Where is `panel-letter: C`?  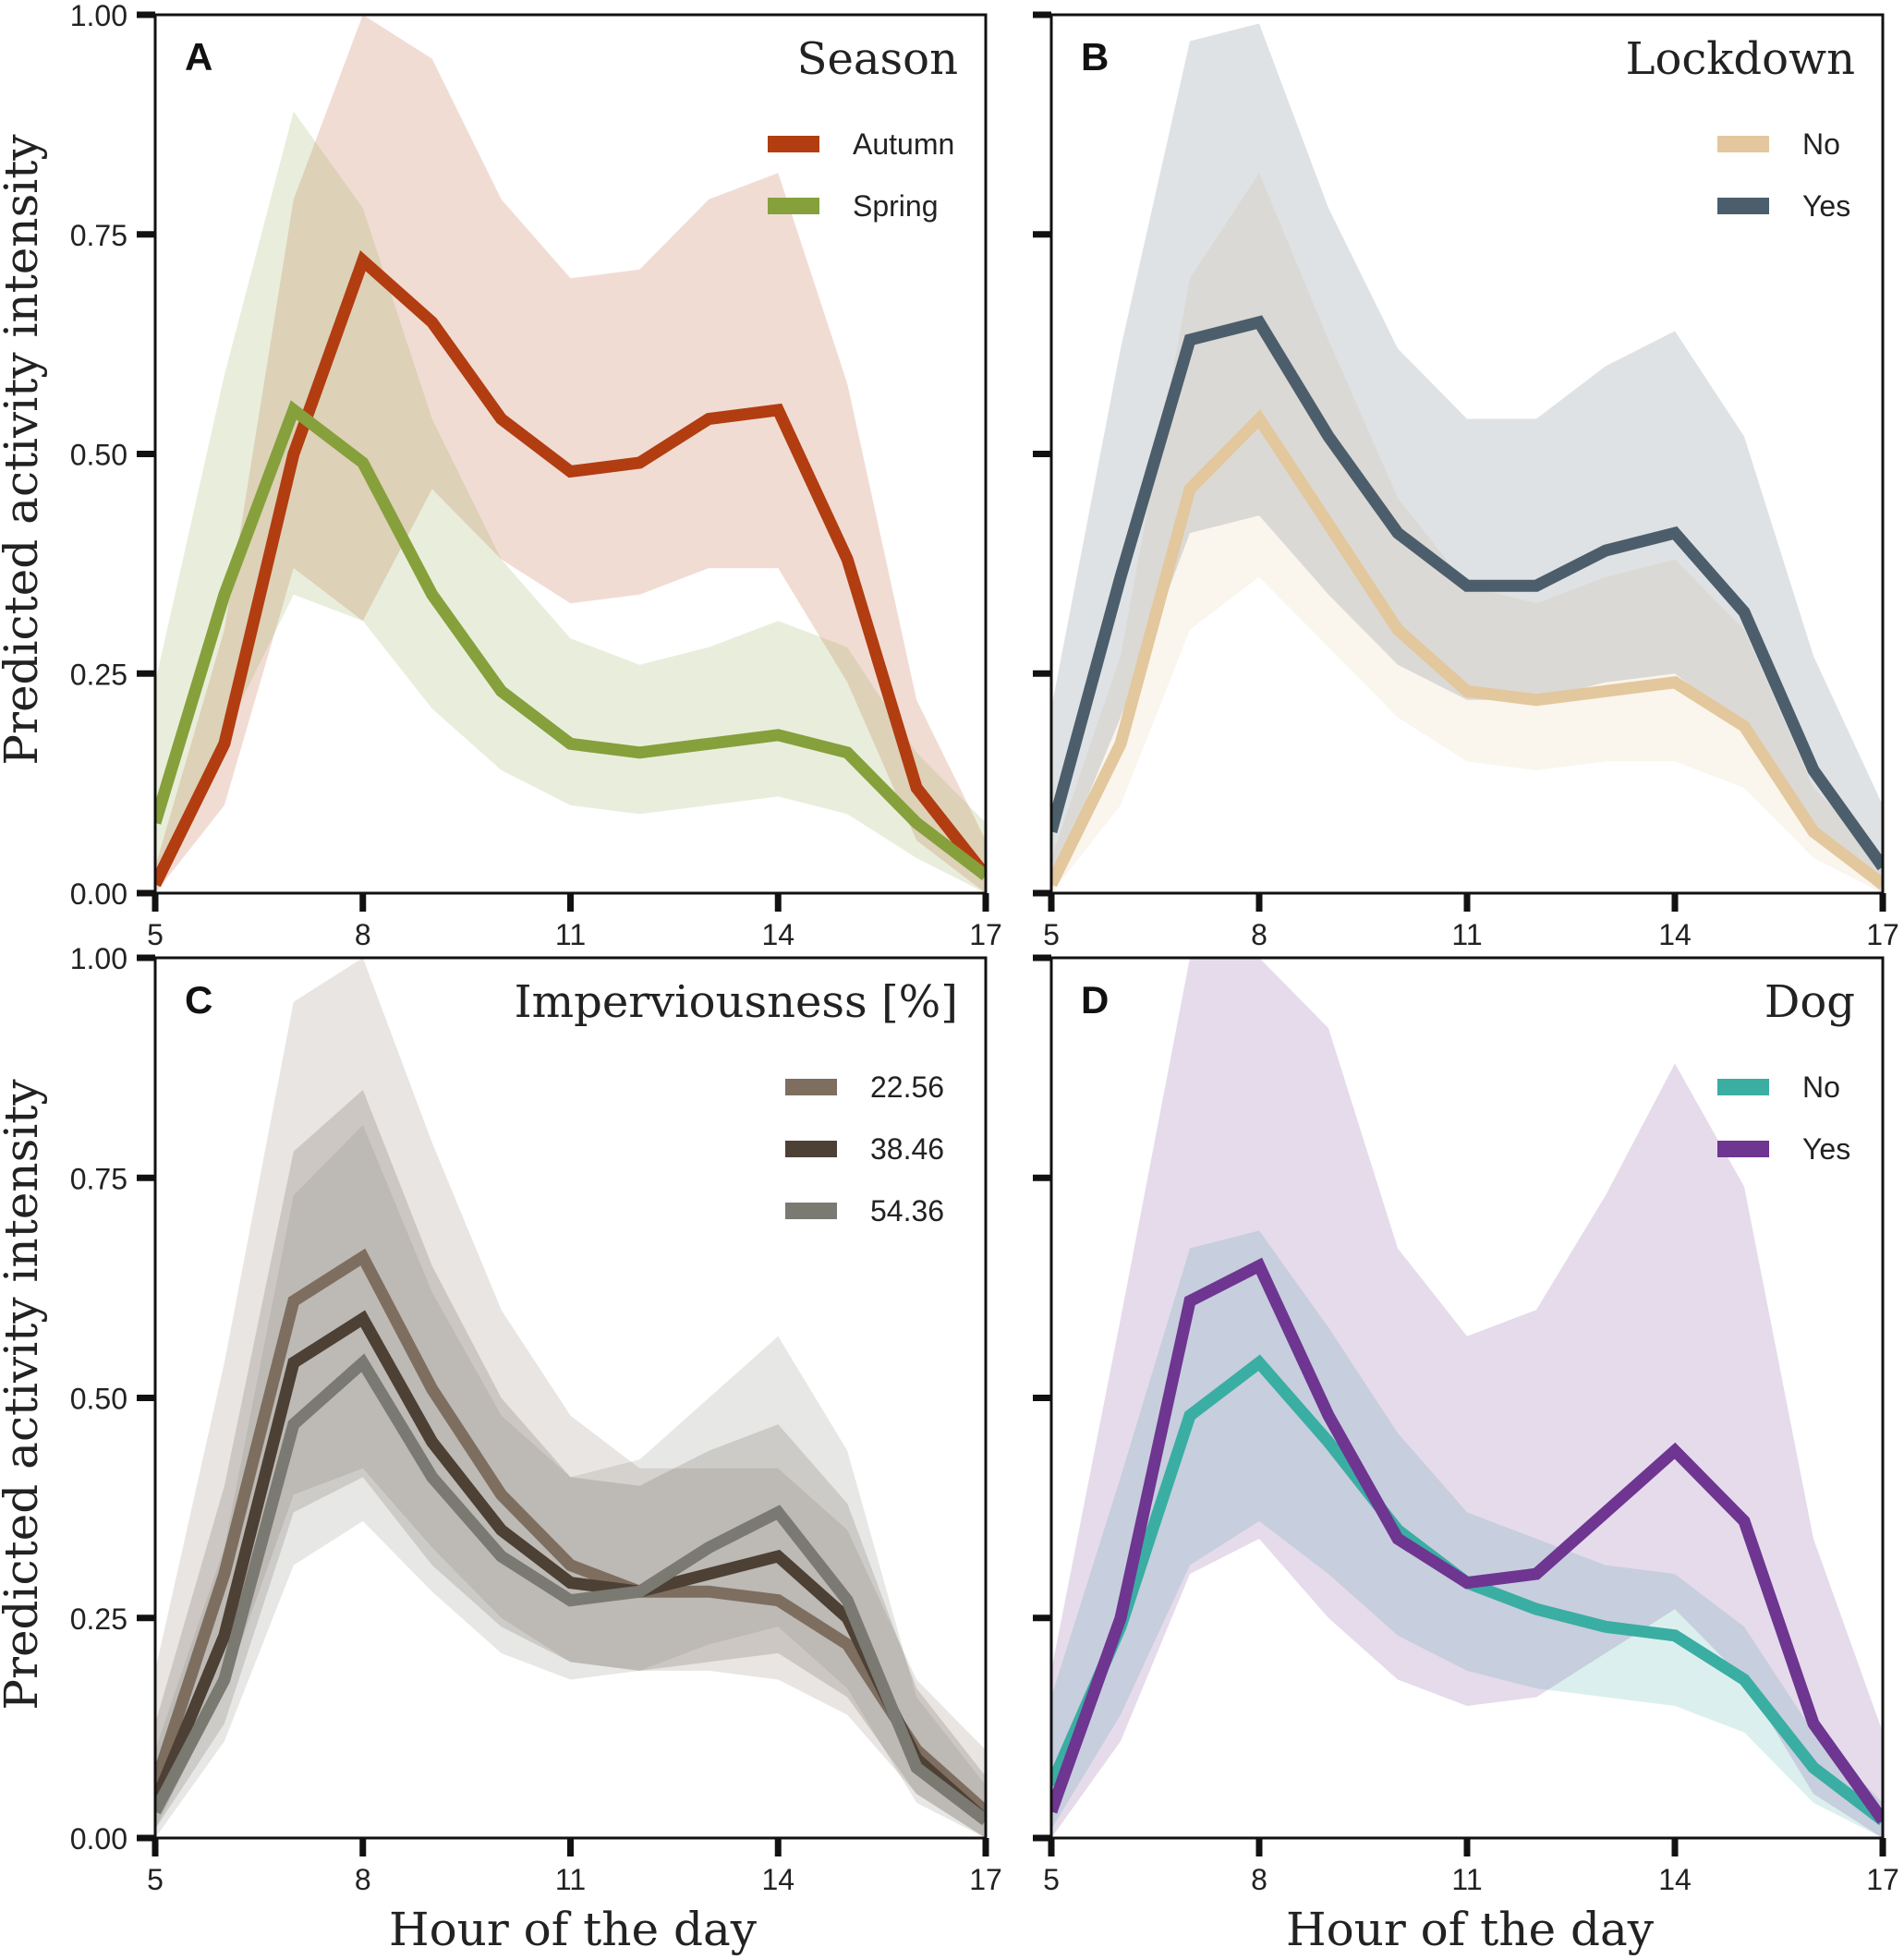
panel-letter: C is located at coordinates (198, 1000).